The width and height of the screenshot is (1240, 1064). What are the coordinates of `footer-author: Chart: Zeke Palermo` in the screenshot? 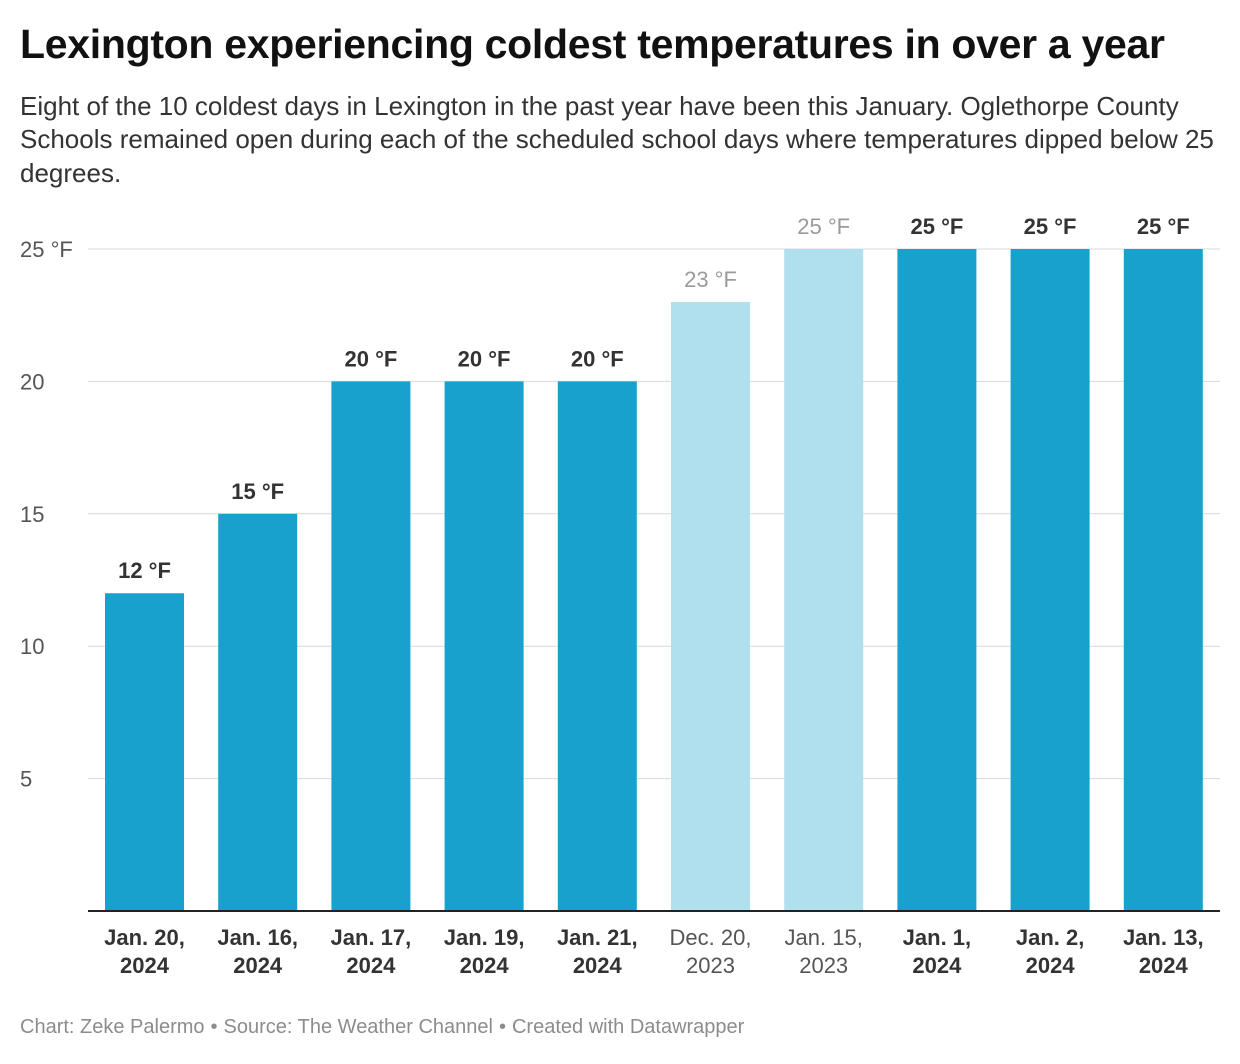 It's located at (112, 1027).